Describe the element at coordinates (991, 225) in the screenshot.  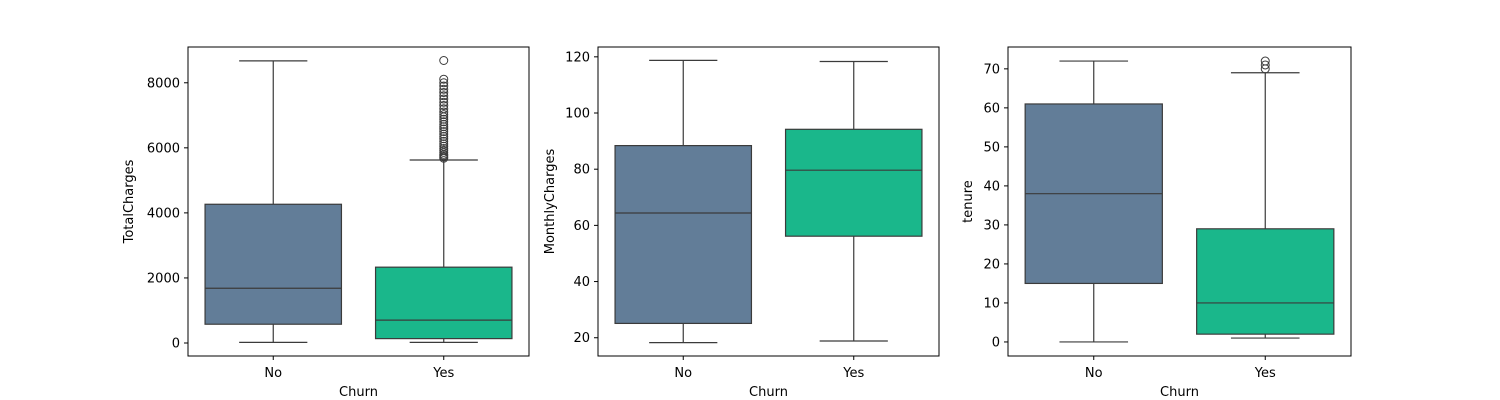
I see `y-tick-label: 30` at that location.